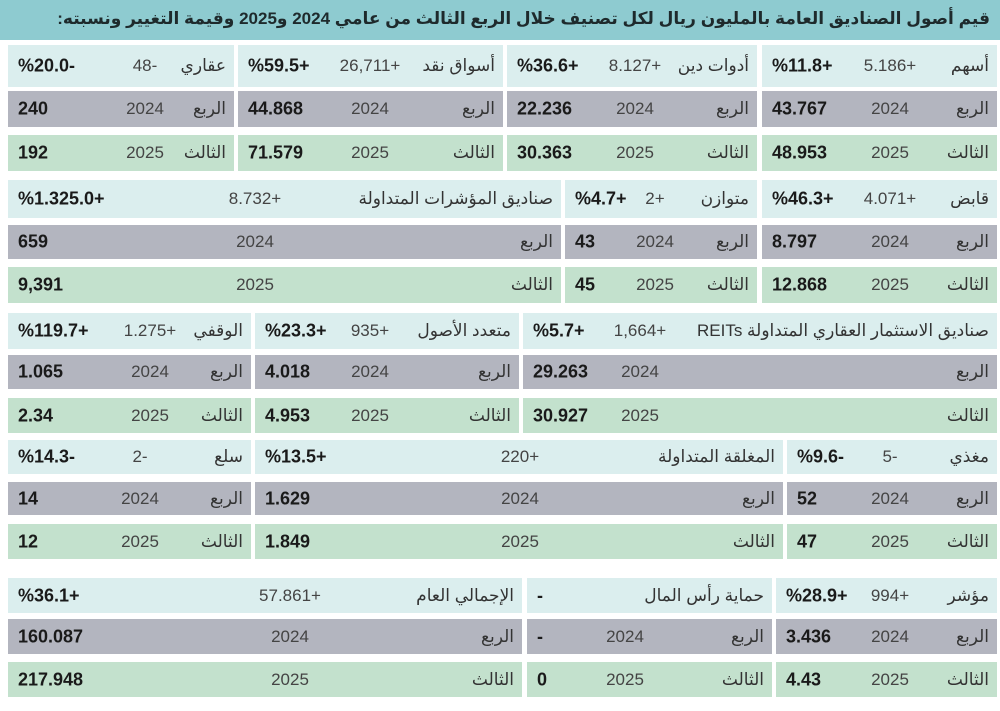  What do you see at coordinates (145, 65) in the screenshot?
I see `change-value: 48-` at bounding box center [145, 65].